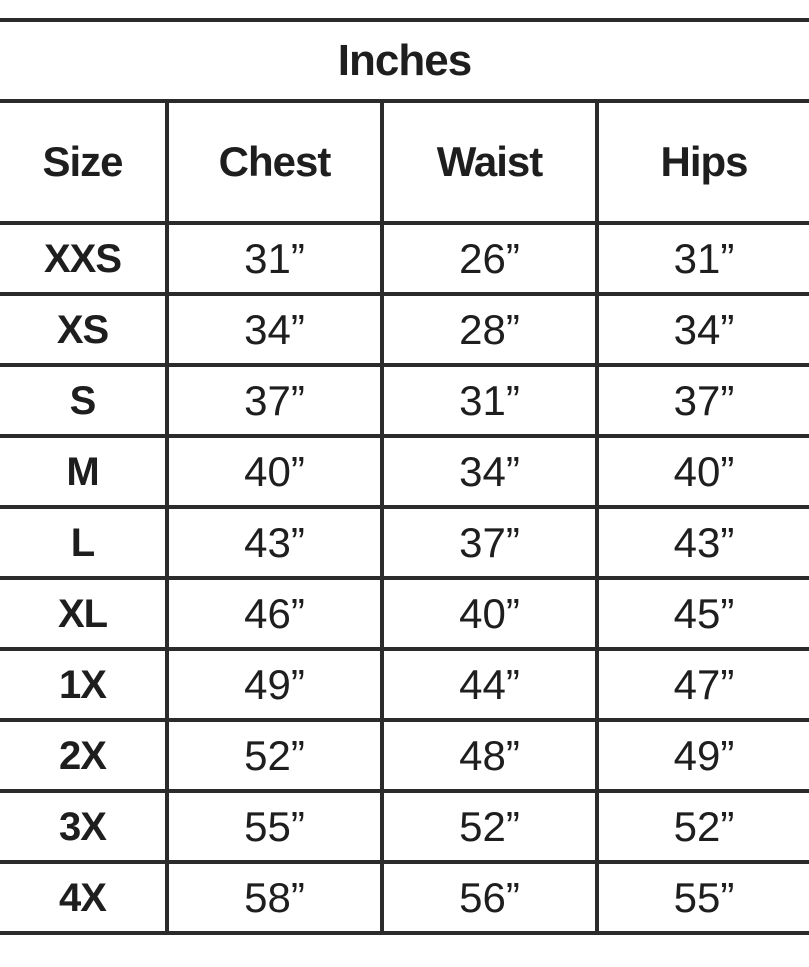 This screenshot has height=967, width=809. I want to click on size-cell: 1X, so click(83, 684).